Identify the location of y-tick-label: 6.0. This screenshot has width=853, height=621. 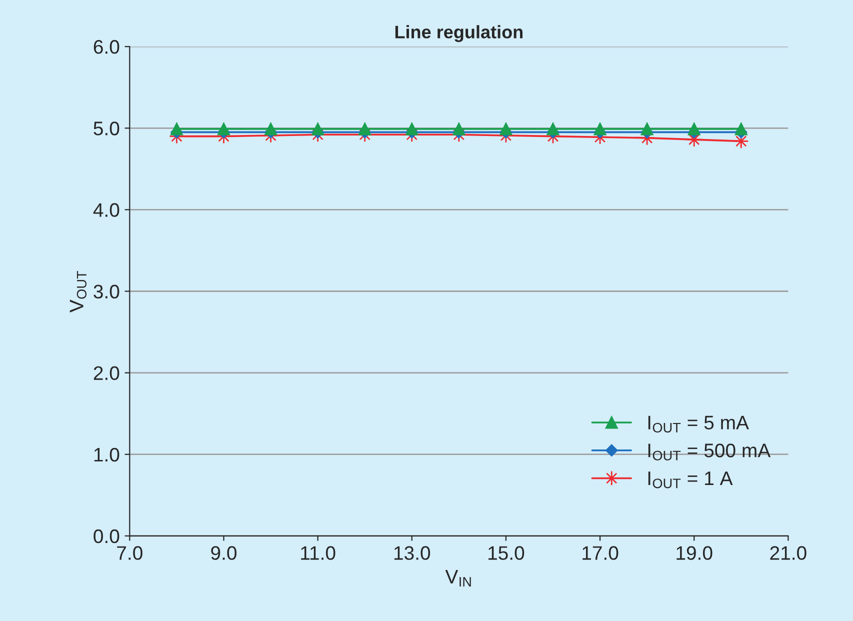
(107, 47).